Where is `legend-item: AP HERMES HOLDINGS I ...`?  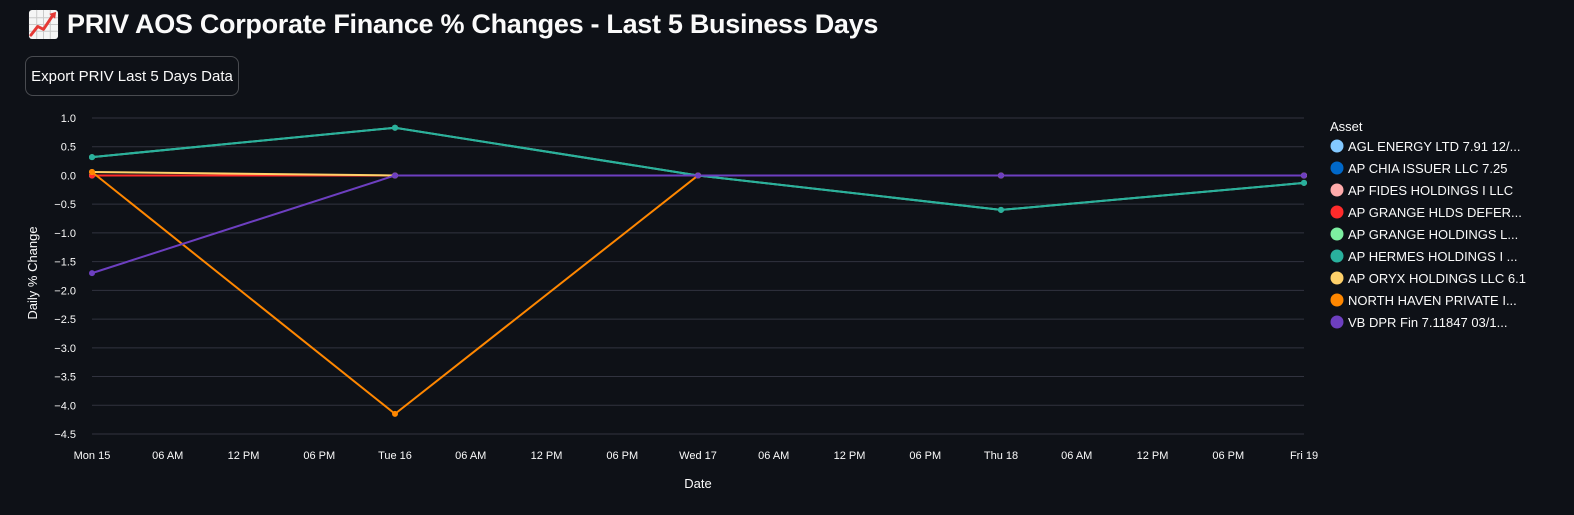
legend-item: AP HERMES HOLDINGS I ... is located at coordinates (1424, 256).